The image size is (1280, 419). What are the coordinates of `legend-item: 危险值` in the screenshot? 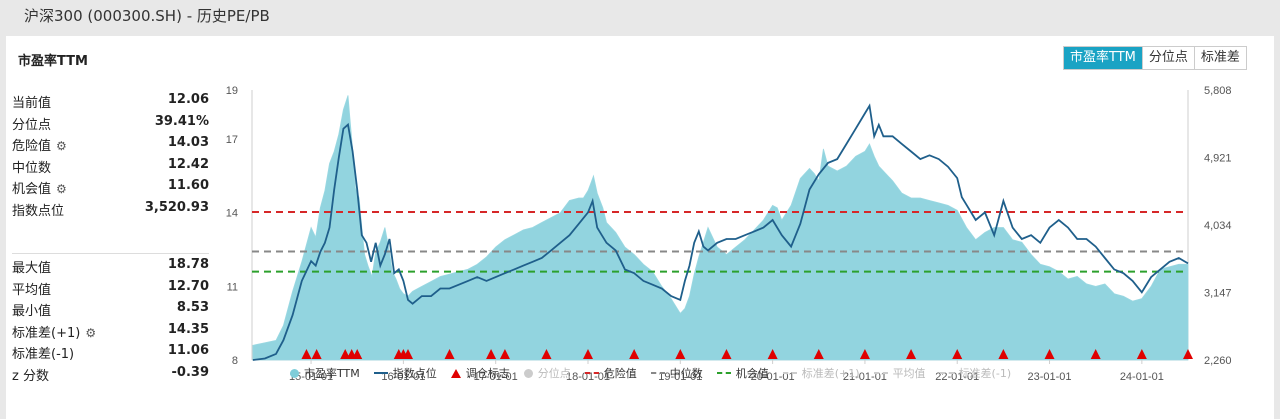 It's located at (610, 373).